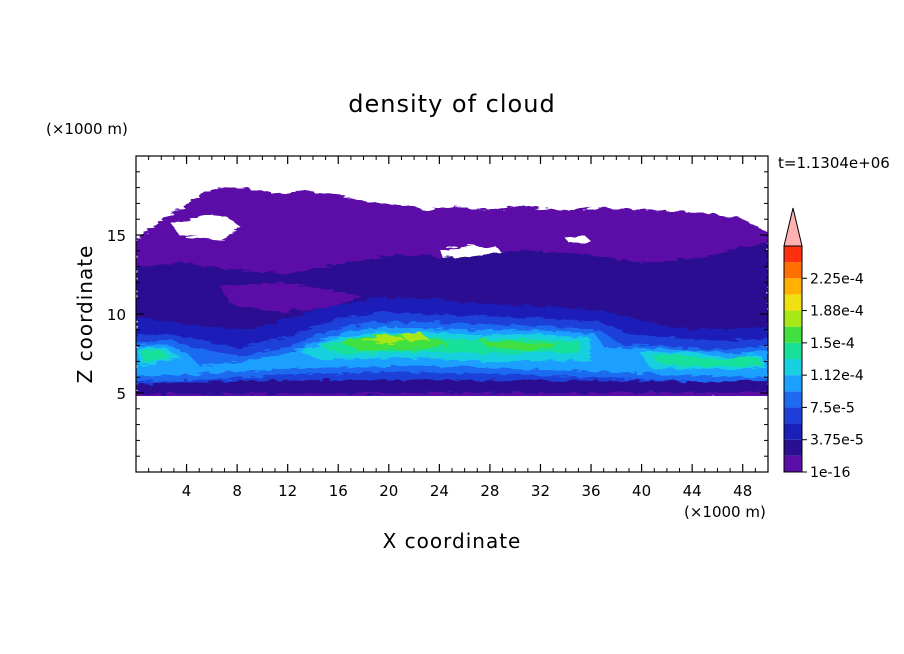 The image size is (904, 654). I want to click on x-tick-label: 24, so click(439, 491).